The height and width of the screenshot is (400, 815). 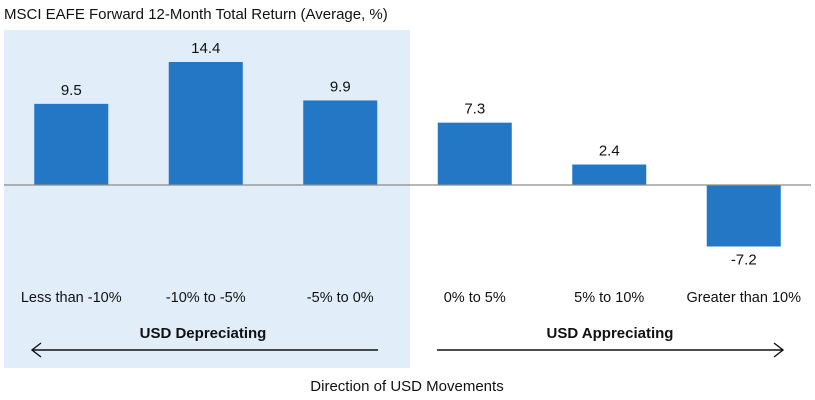 What do you see at coordinates (474, 109) in the screenshot?
I see `value-label-4: 7.3` at bounding box center [474, 109].